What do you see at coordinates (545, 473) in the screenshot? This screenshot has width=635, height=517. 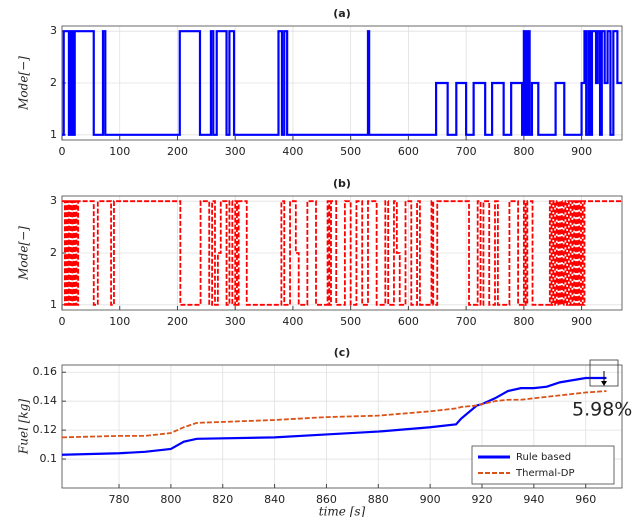 I see `legend-label: Thermal-DP` at bounding box center [545, 473].